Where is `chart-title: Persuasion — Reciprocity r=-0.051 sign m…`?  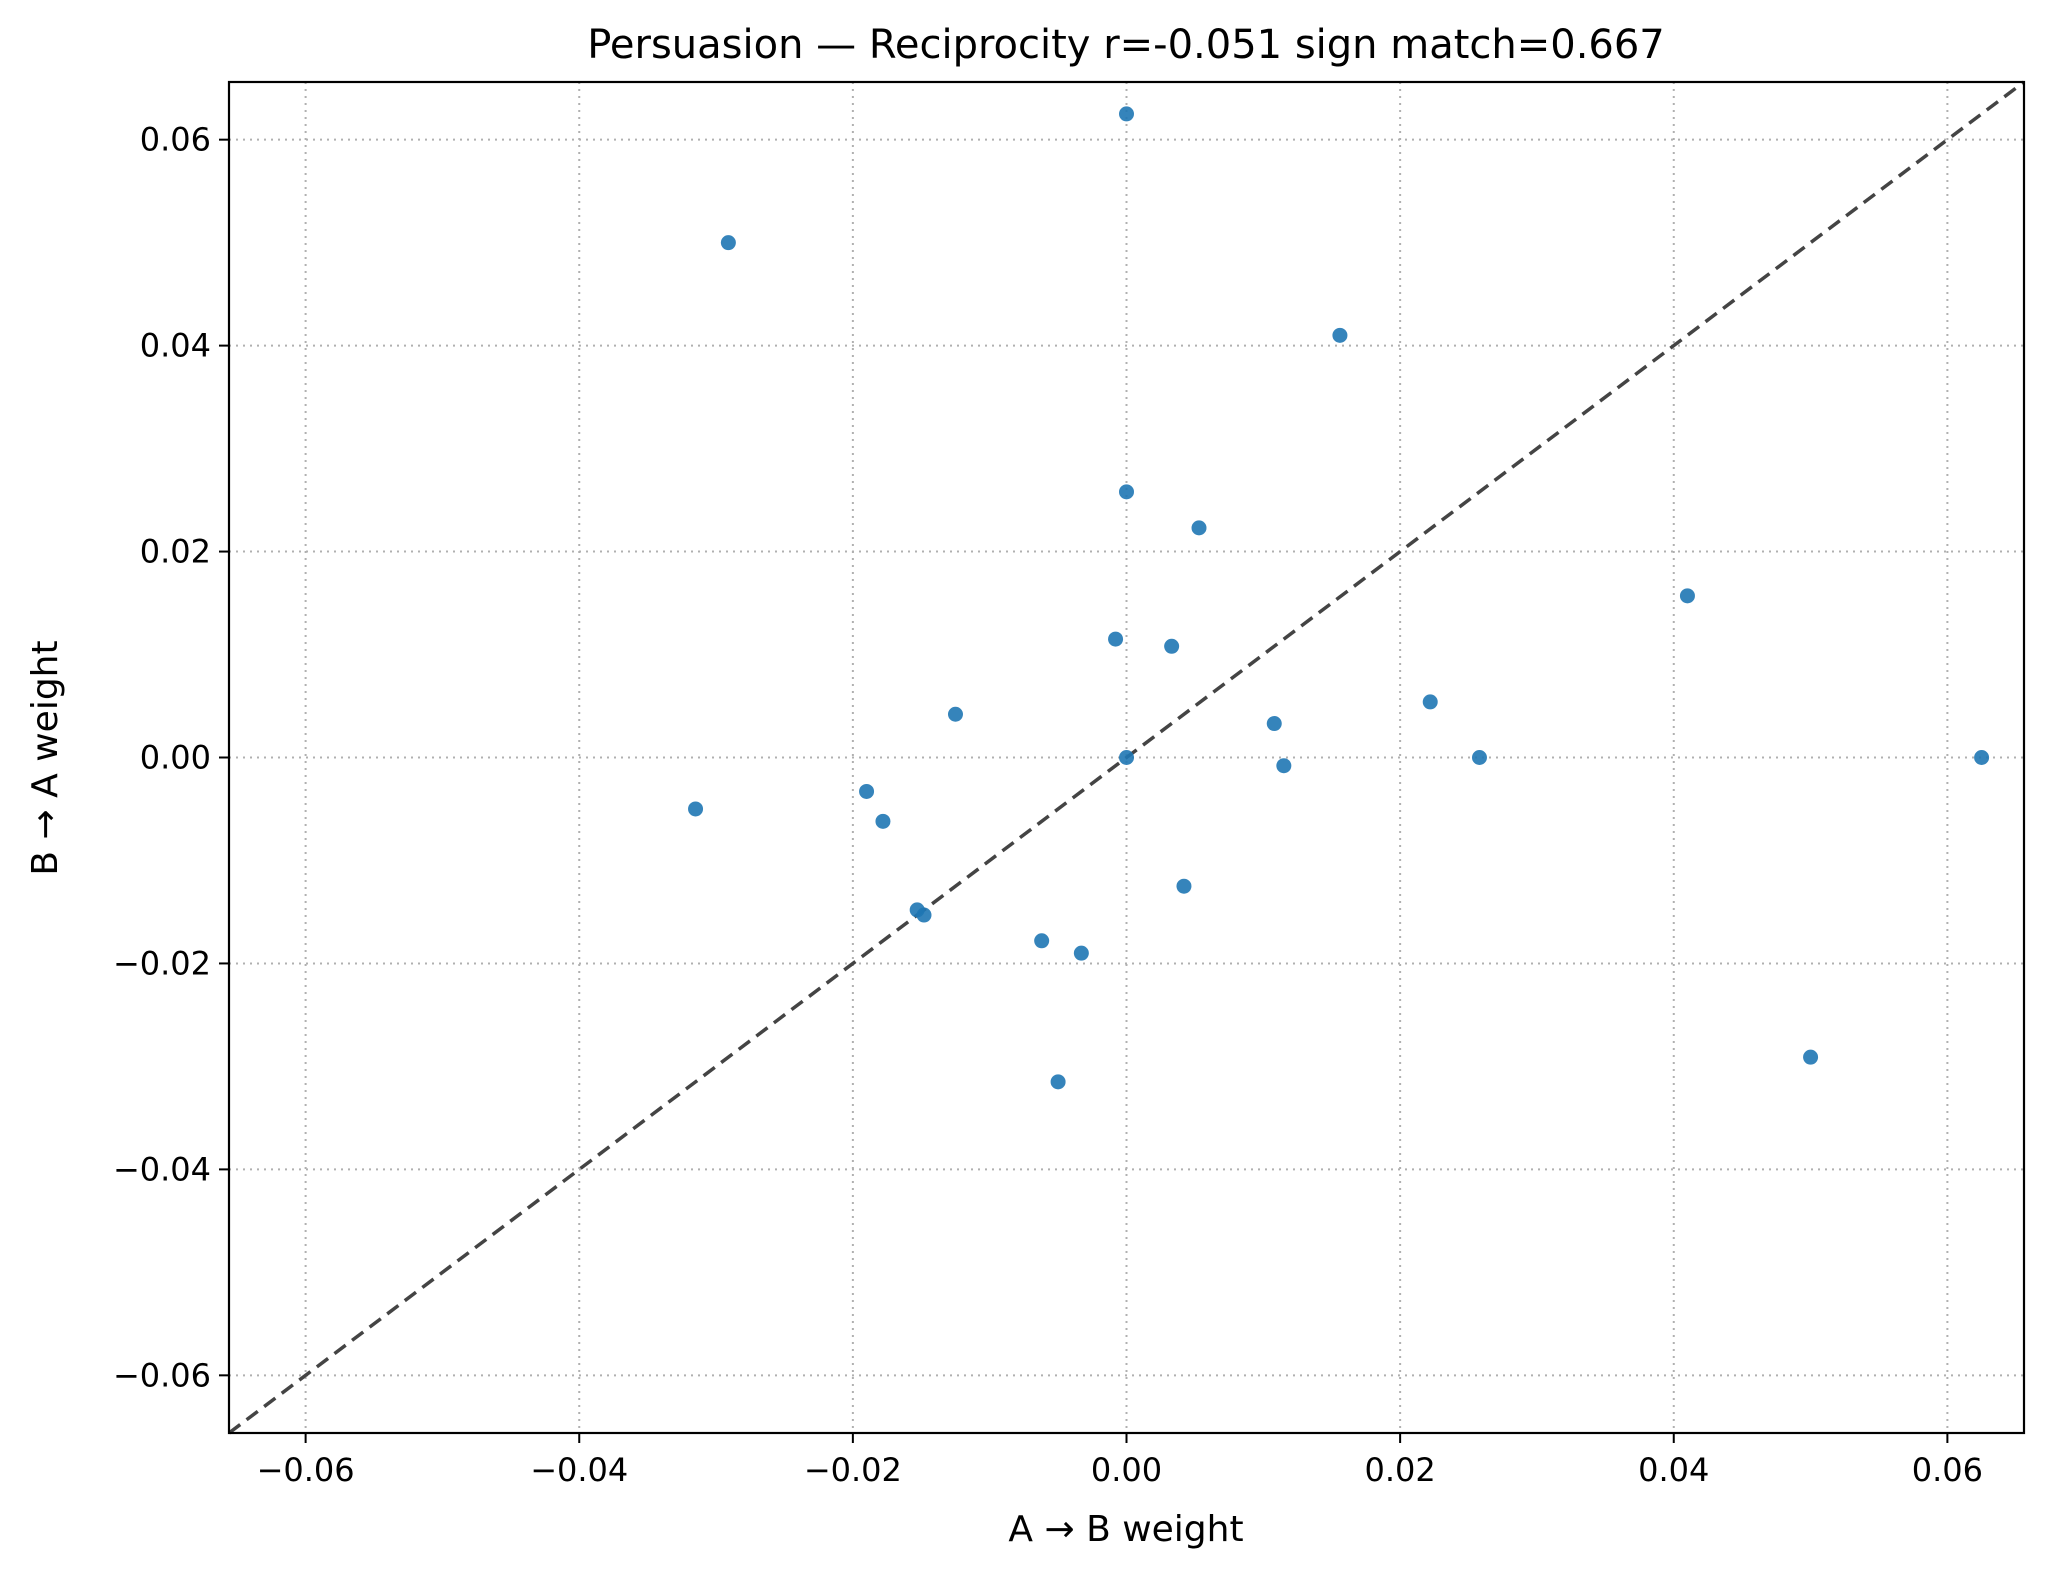
chart-title: Persuasion — Reciprocity r=-0.051 sign m… is located at coordinates (1126, 45).